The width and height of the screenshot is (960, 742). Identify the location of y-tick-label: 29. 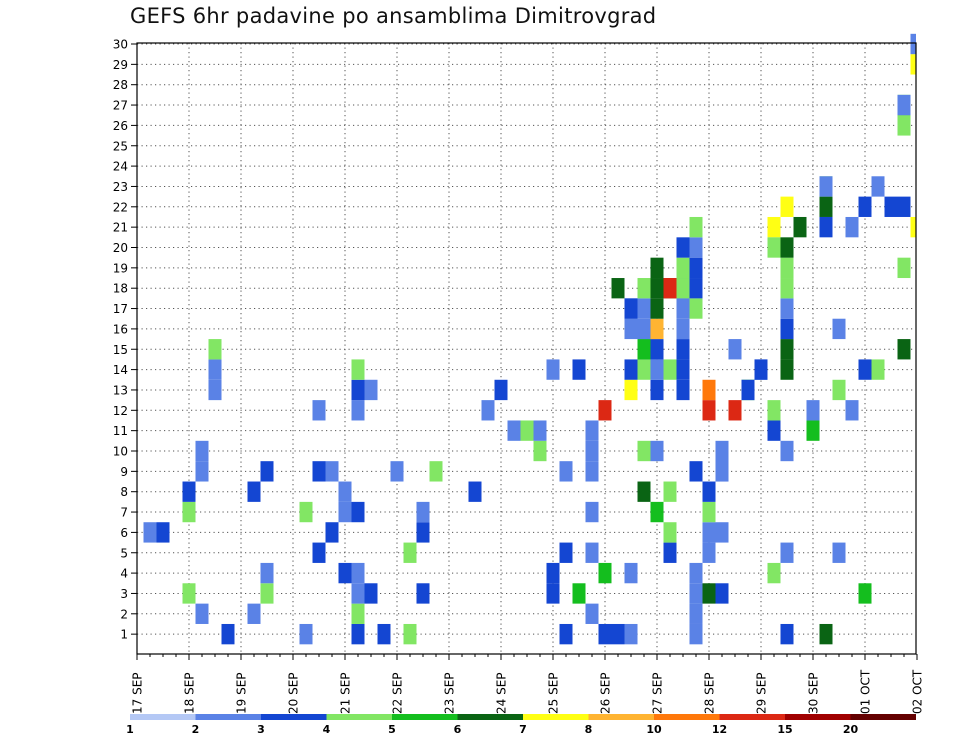
(120, 65).